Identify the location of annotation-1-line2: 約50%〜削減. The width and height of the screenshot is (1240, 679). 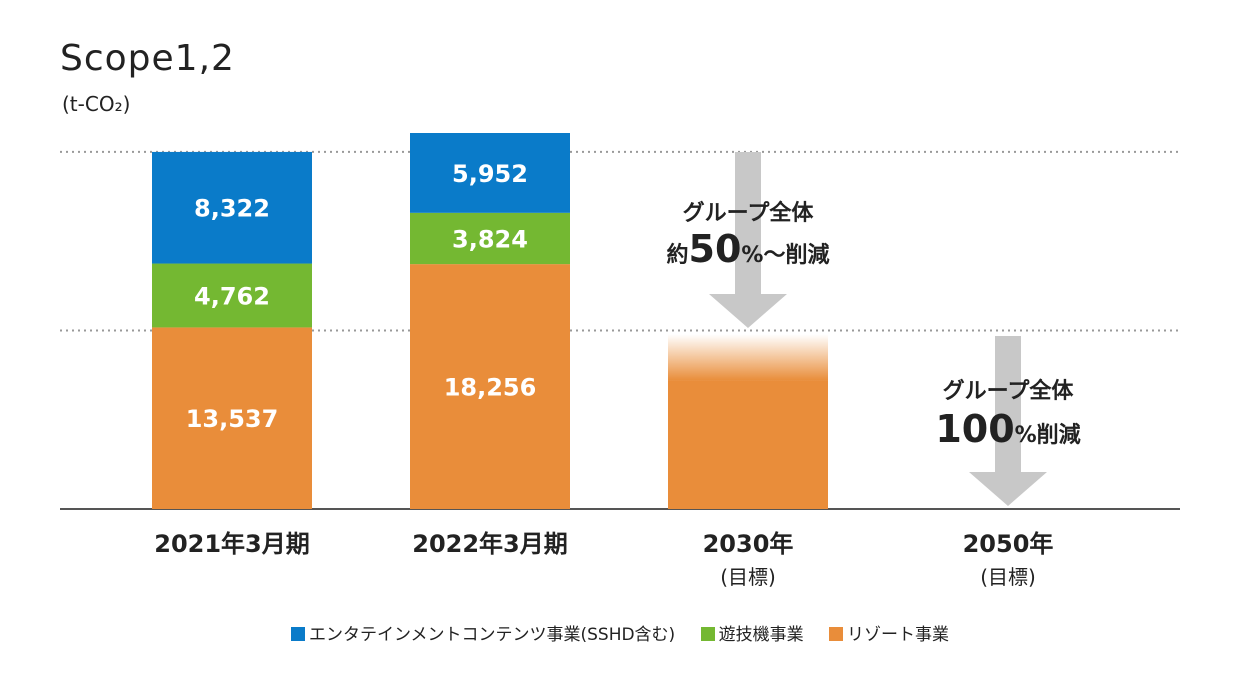
(748, 249).